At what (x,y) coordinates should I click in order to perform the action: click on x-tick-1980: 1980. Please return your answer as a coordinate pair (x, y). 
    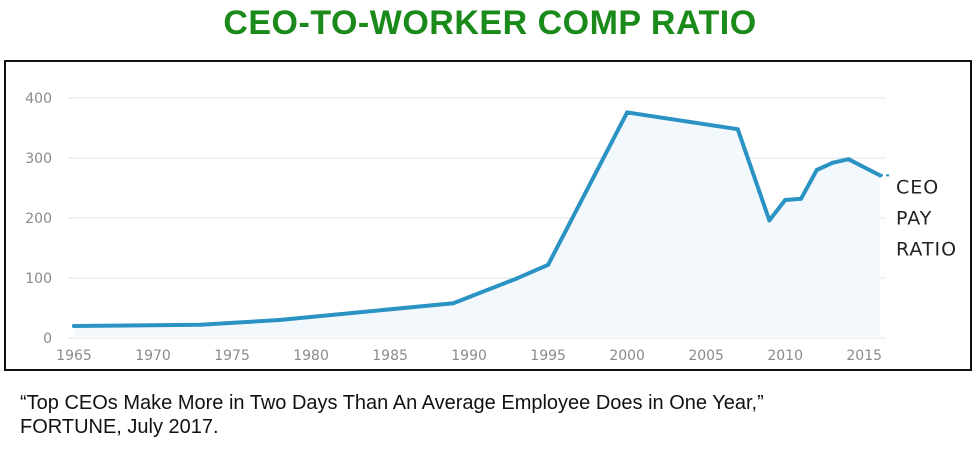
    Looking at the image, I should click on (311, 356).